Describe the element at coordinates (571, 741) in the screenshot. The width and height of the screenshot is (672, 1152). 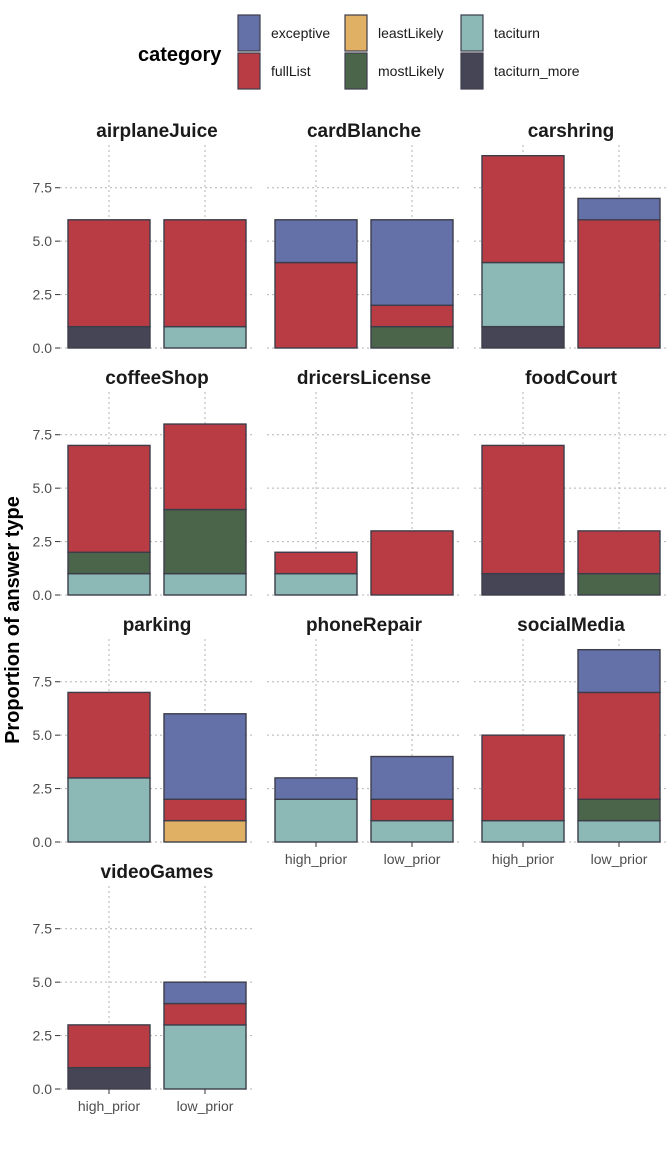
I see `facet-socialmedia: socialMedia high_prior low_prior` at that location.